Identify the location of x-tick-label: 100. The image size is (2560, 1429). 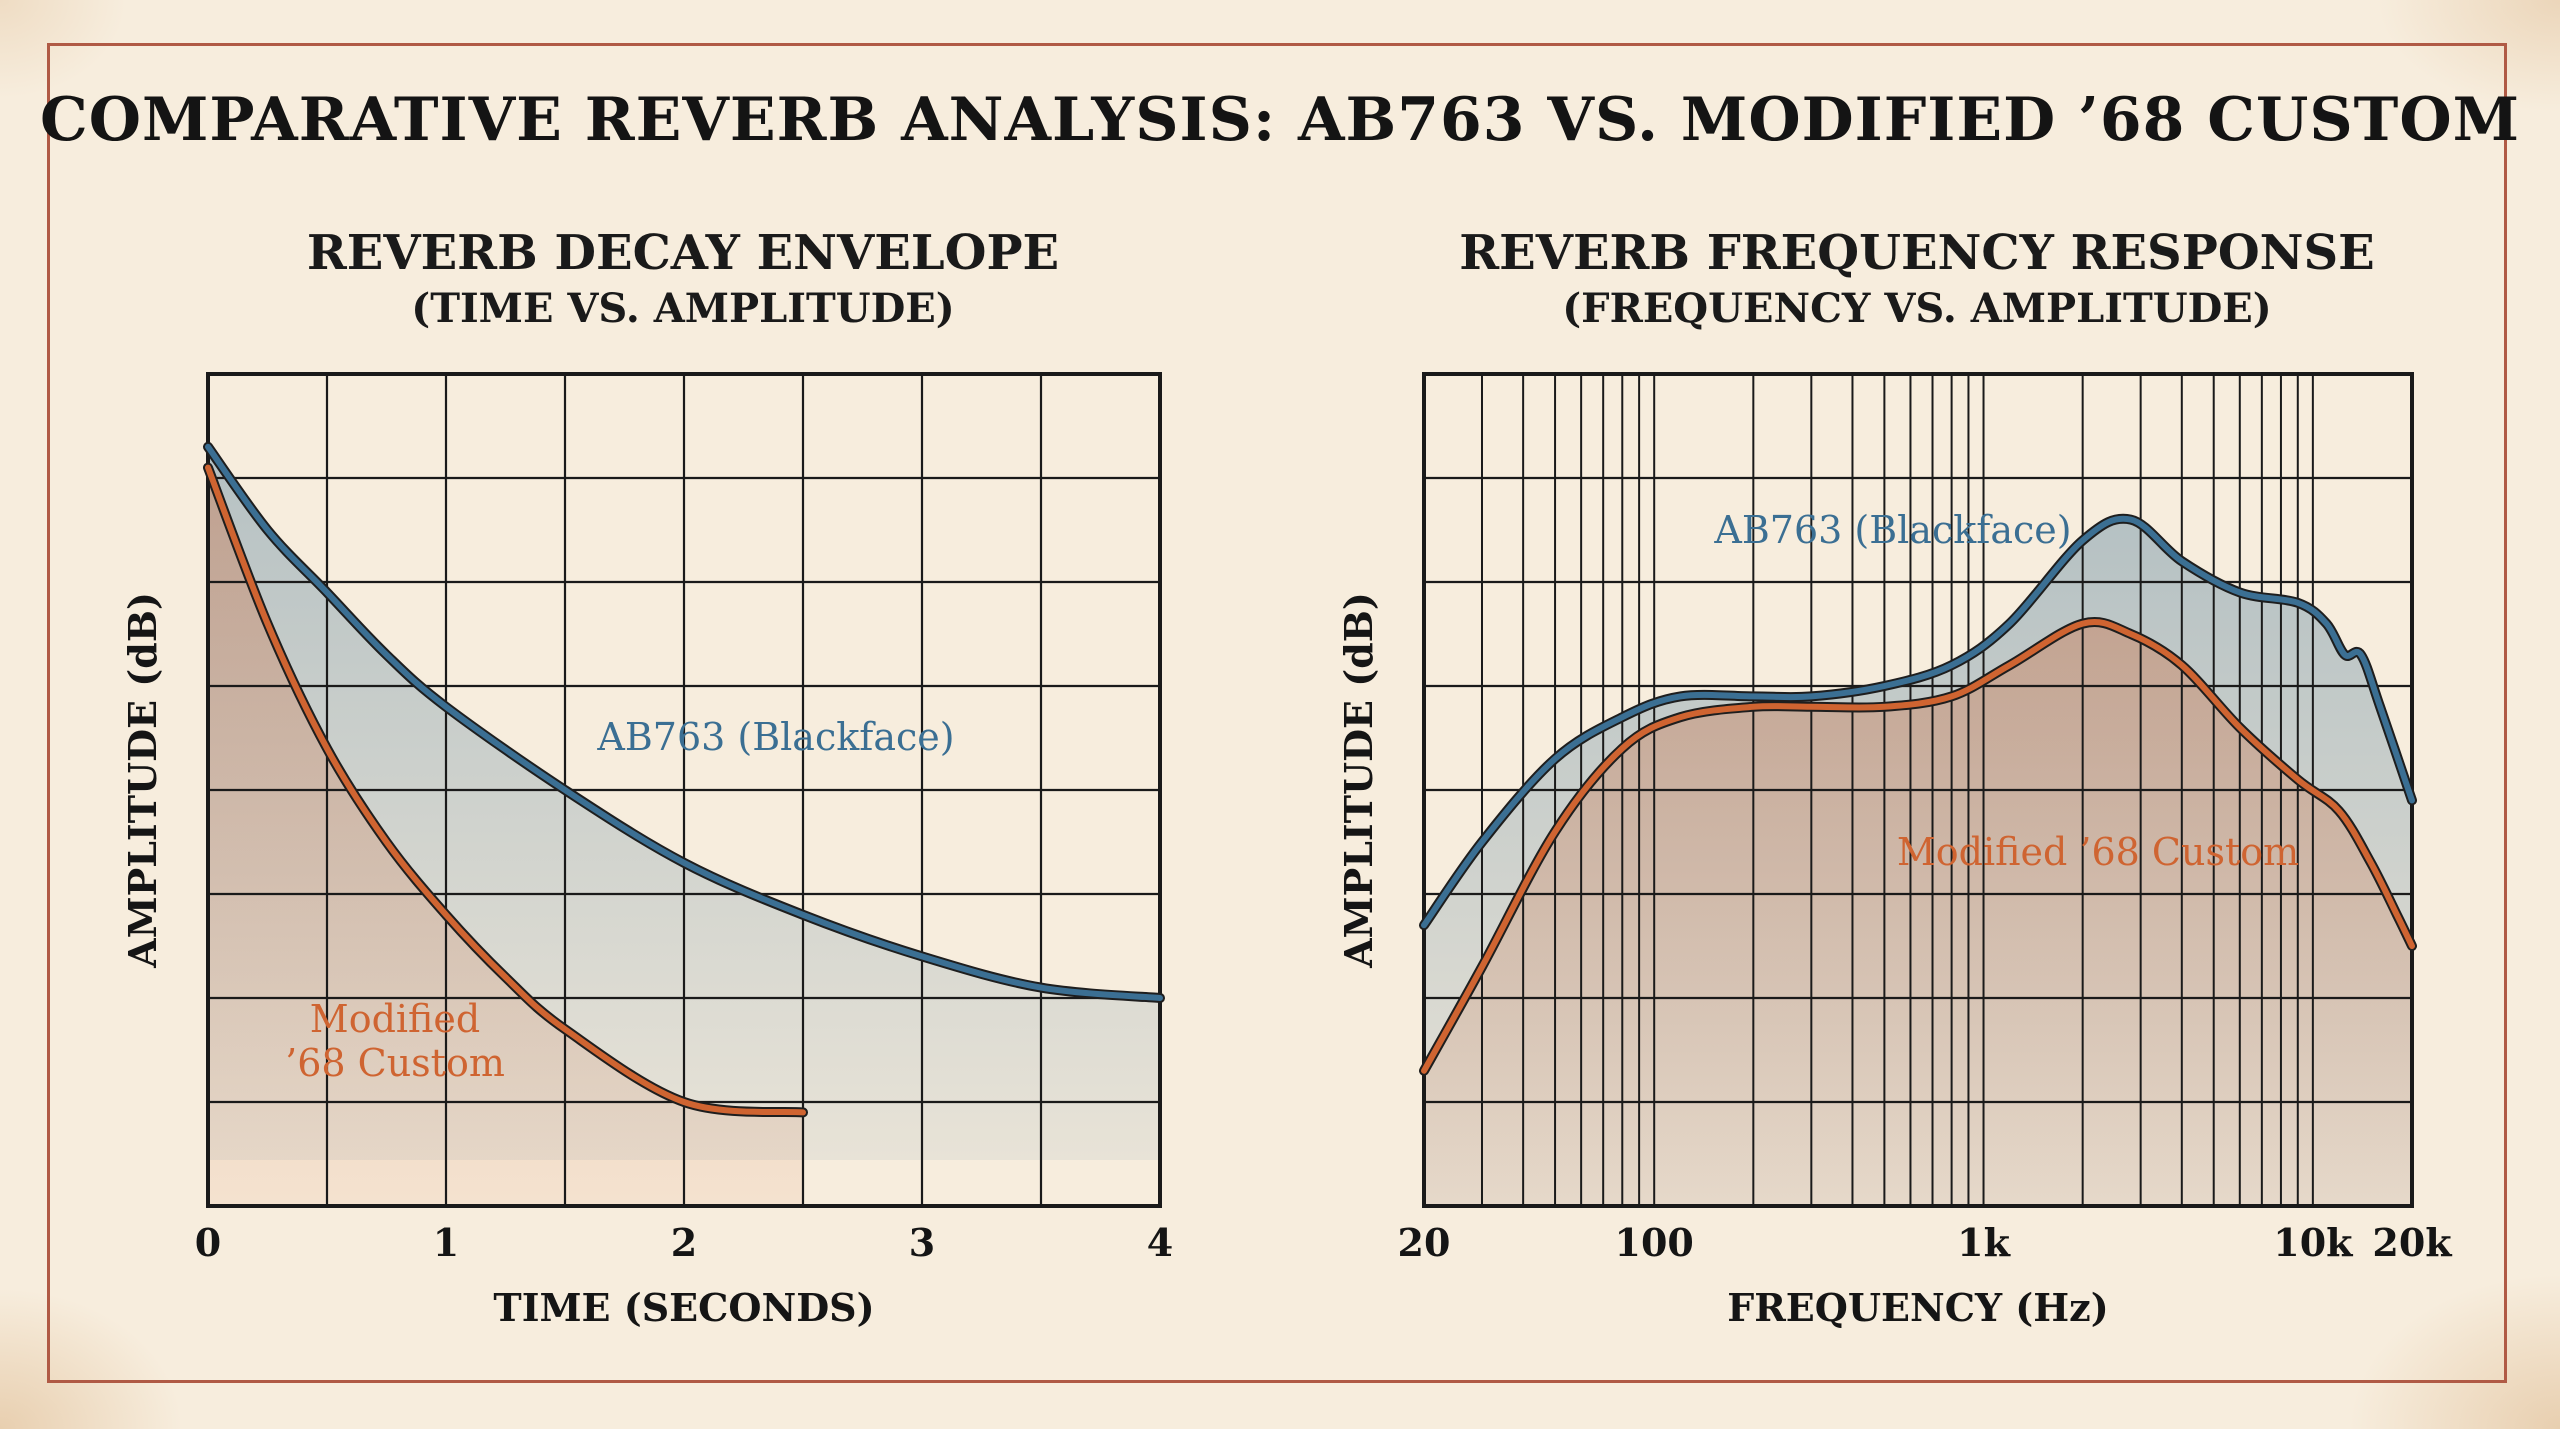
(1654, 1242).